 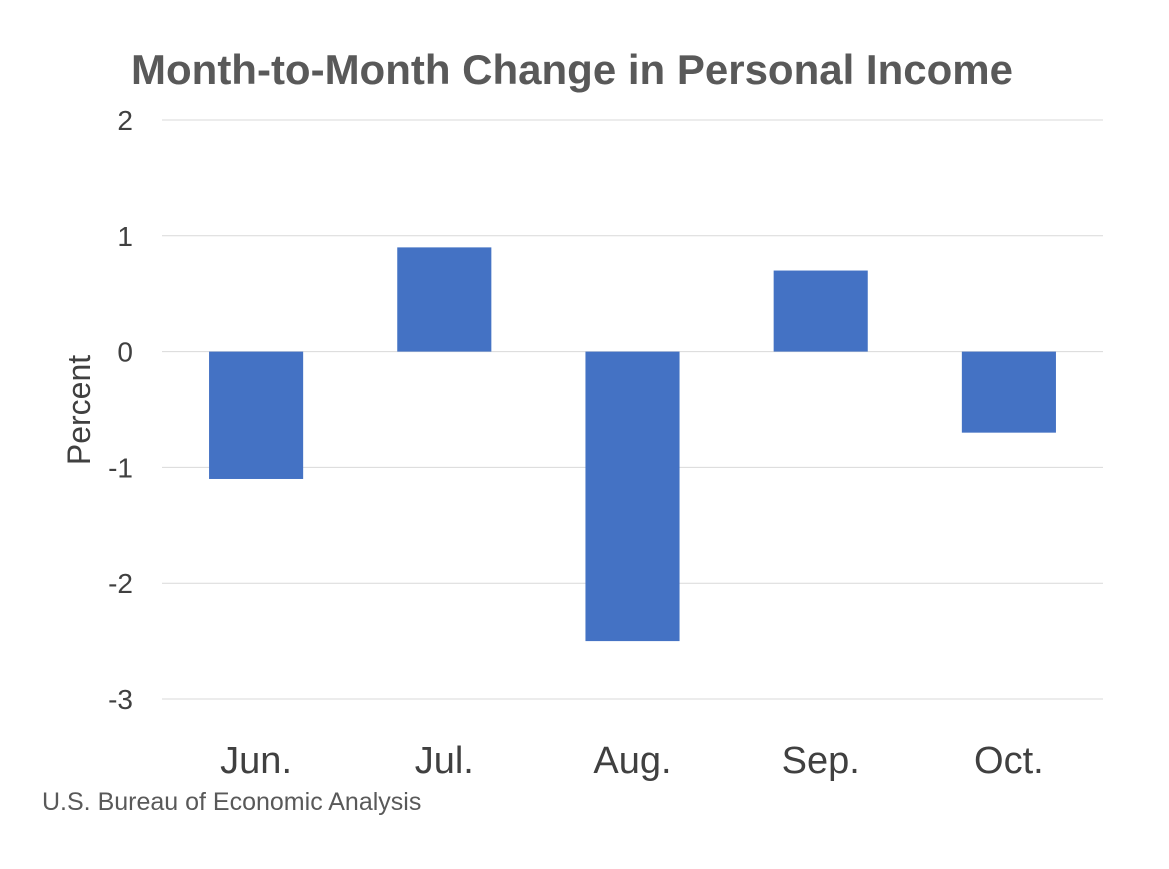 What do you see at coordinates (120, 583) in the screenshot?
I see `y-tick-label: -2` at bounding box center [120, 583].